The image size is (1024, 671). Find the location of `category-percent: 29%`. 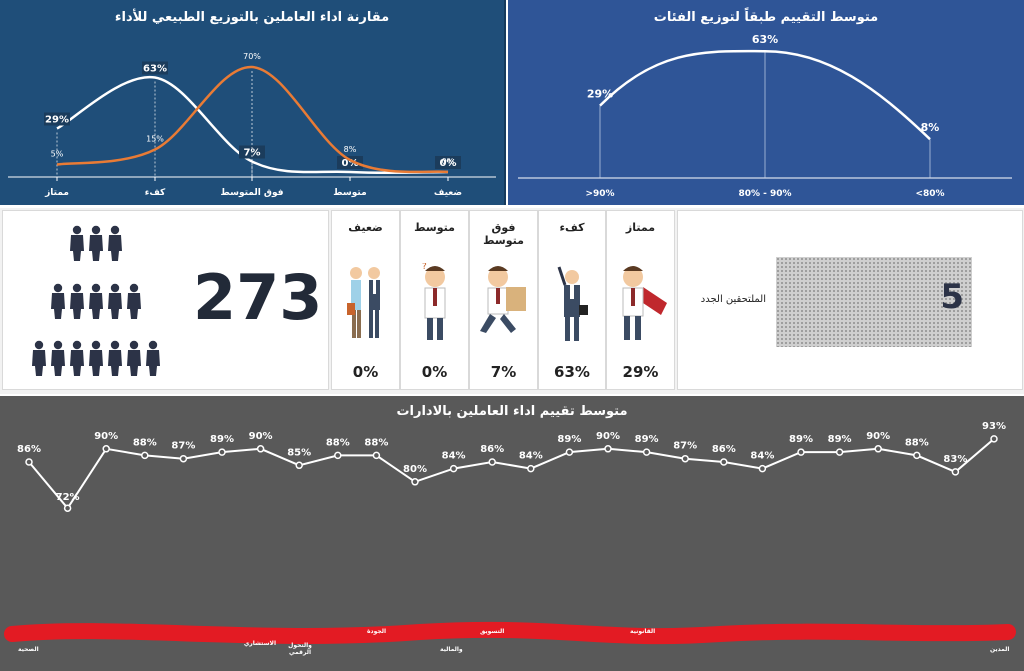

category-percent: 29% is located at coordinates (640, 372).